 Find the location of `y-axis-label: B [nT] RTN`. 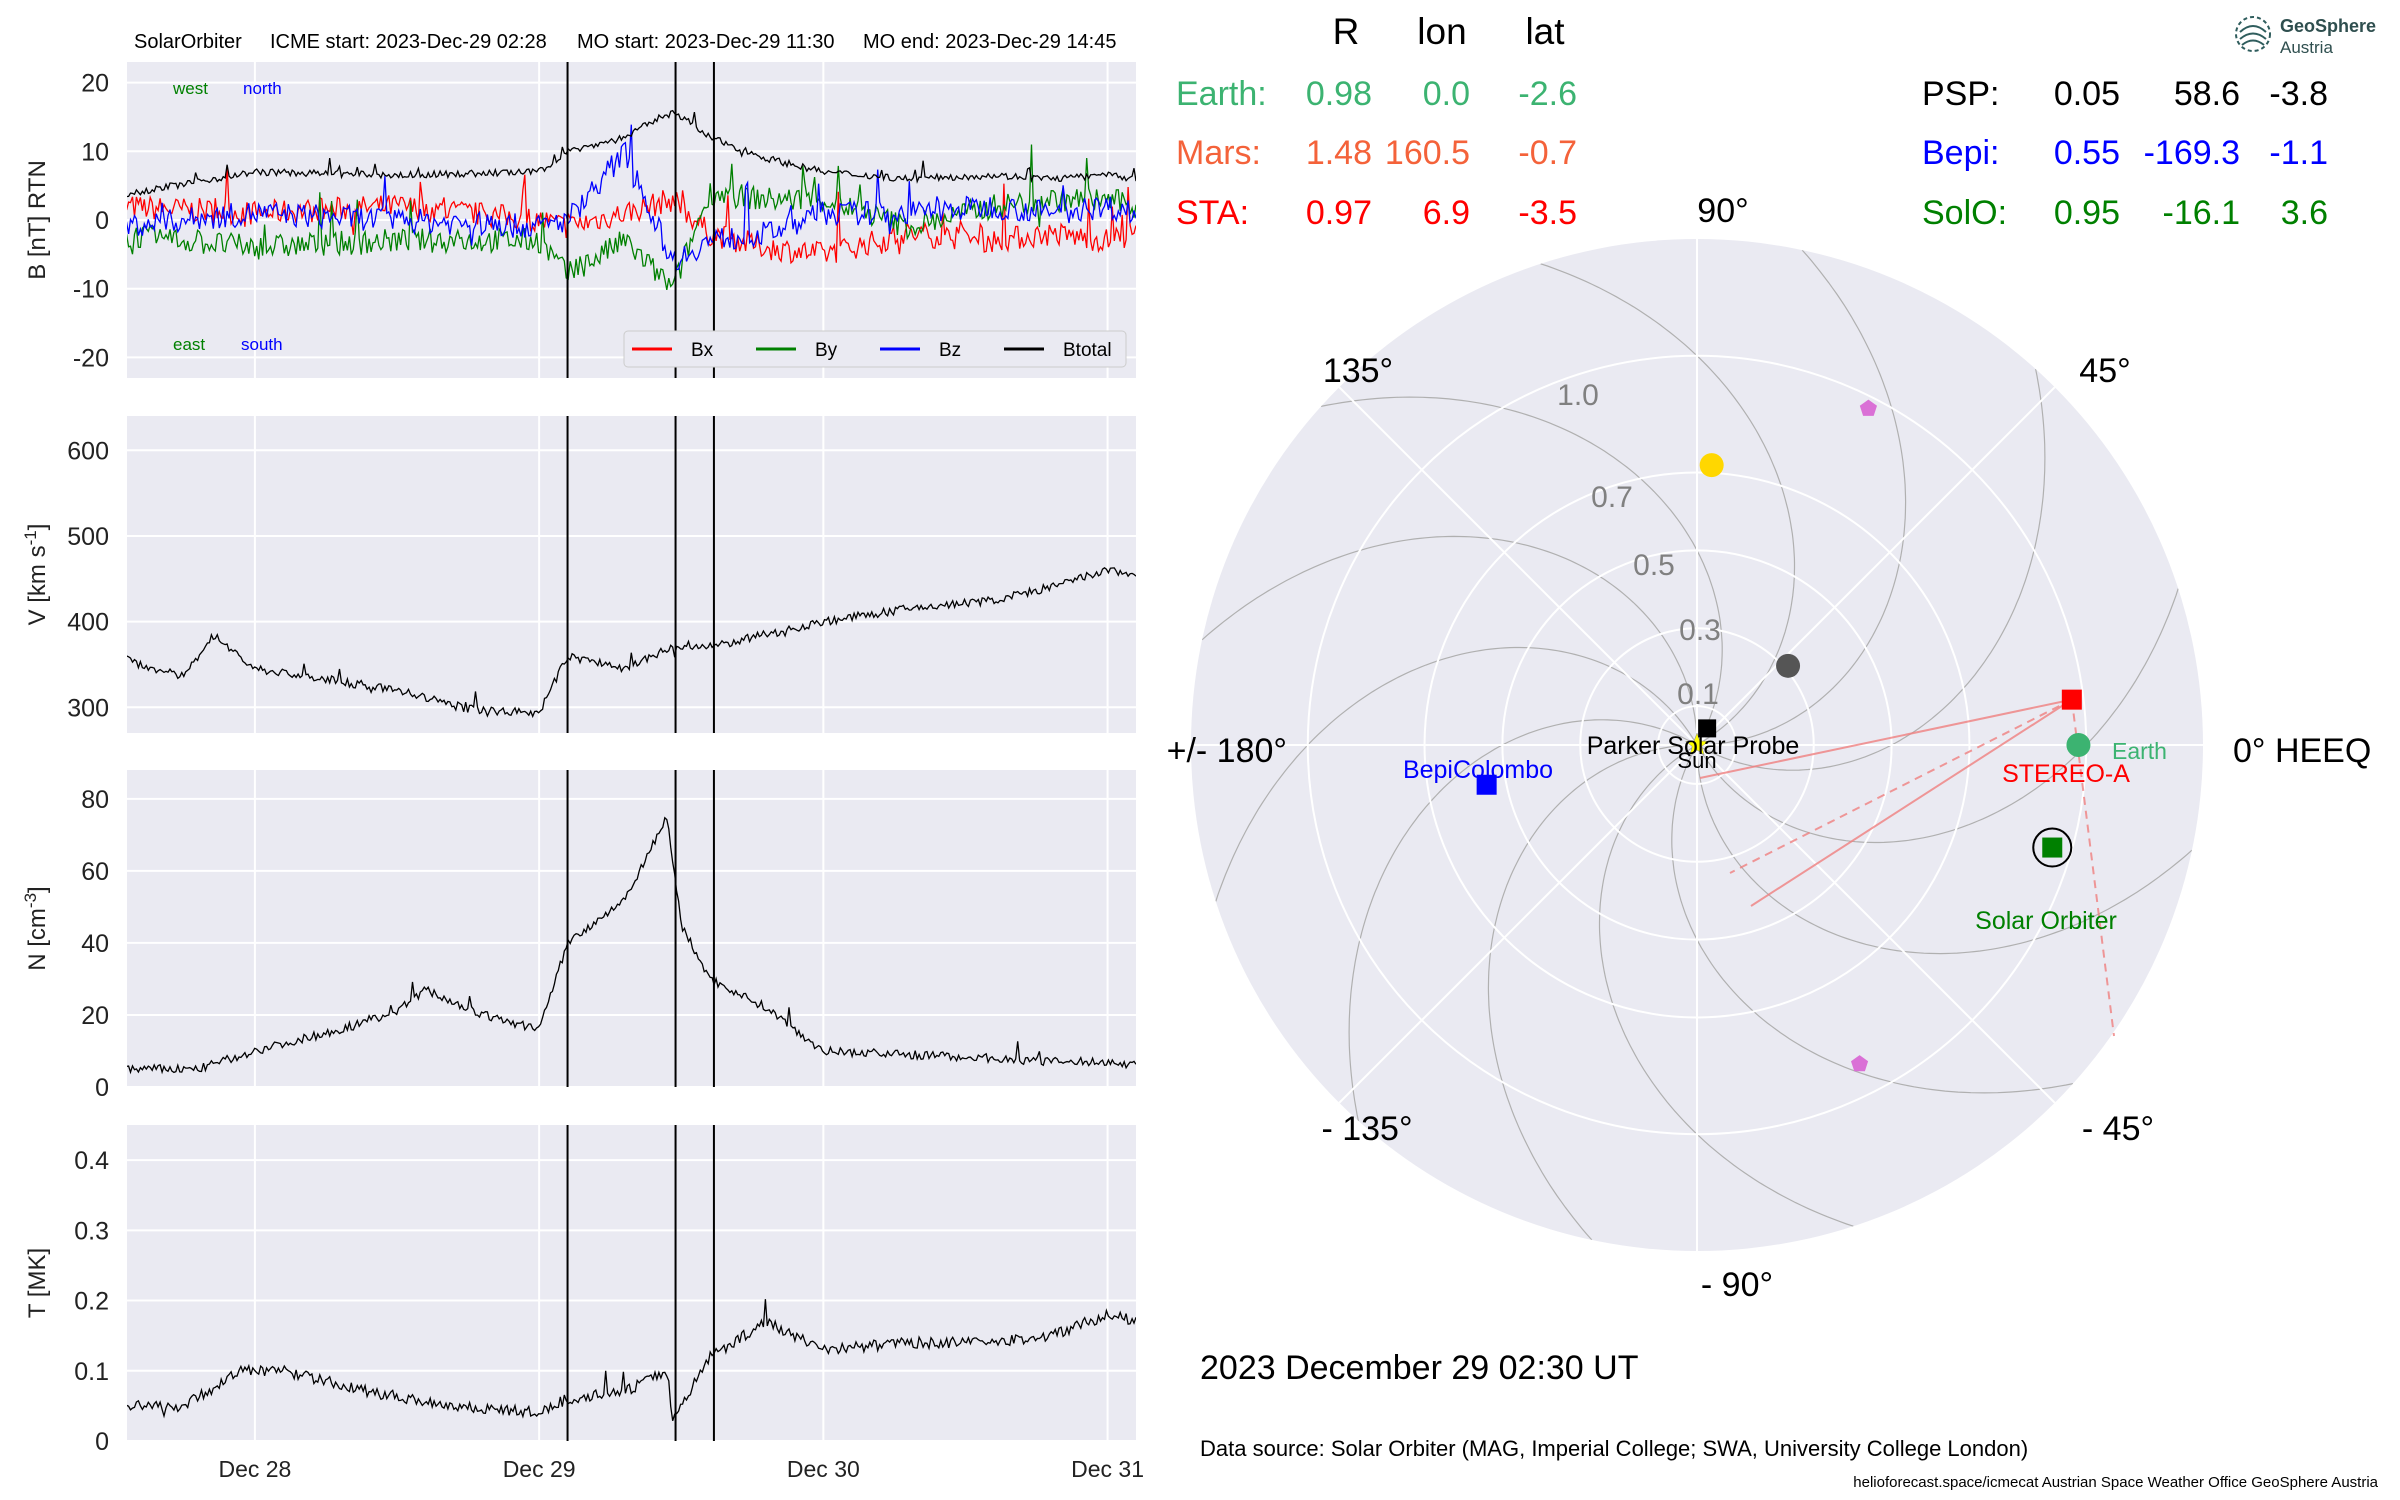

y-axis-label: B [nT] RTN is located at coordinates (37, 220).